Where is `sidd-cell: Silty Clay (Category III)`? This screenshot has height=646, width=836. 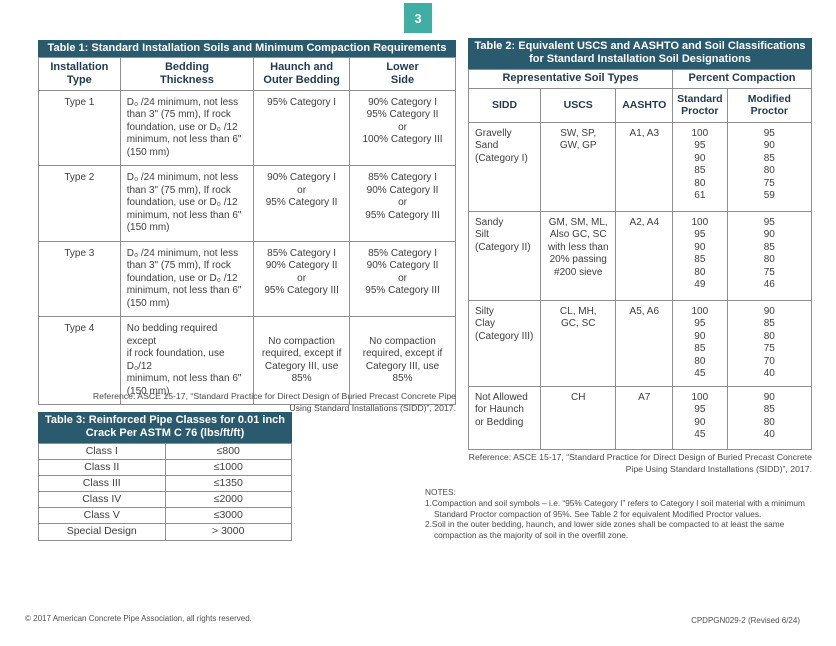 sidd-cell: Silty Clay (Category III) is located at coordinates (504, 343).